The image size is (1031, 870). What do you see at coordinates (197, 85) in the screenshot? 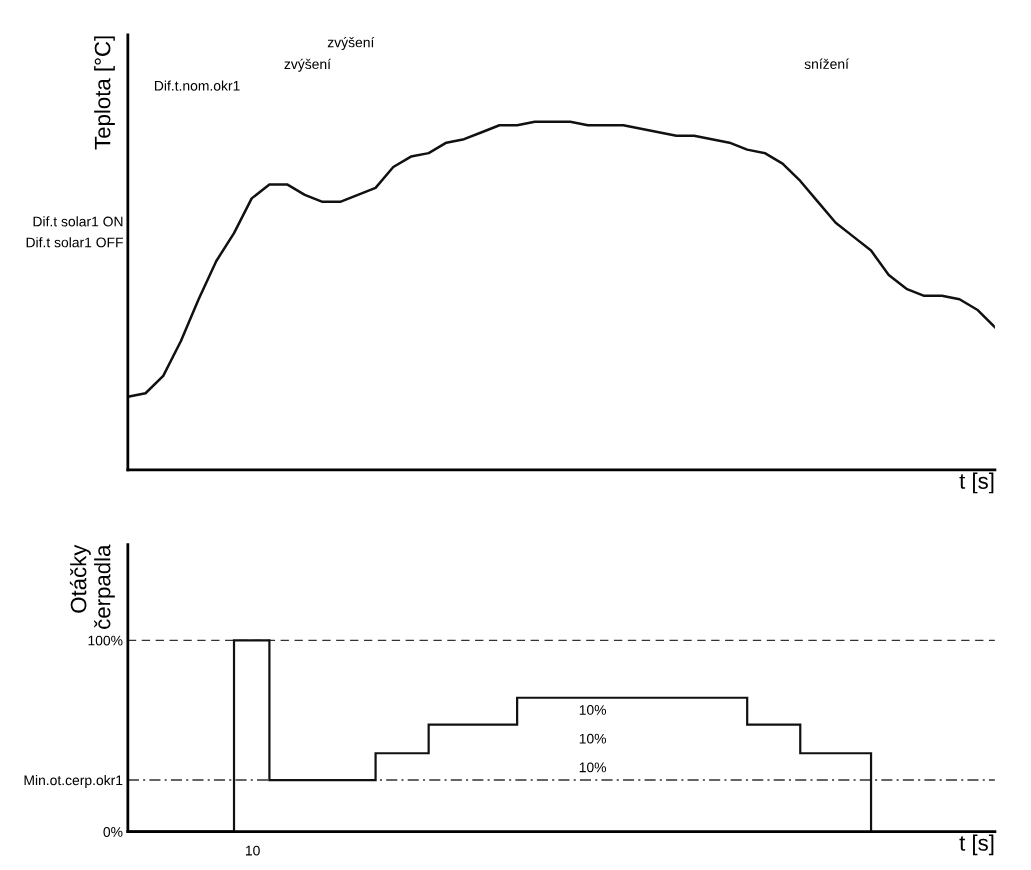
I see `text: Dif.t.nom.okr1` at bounding box center [197, 85].